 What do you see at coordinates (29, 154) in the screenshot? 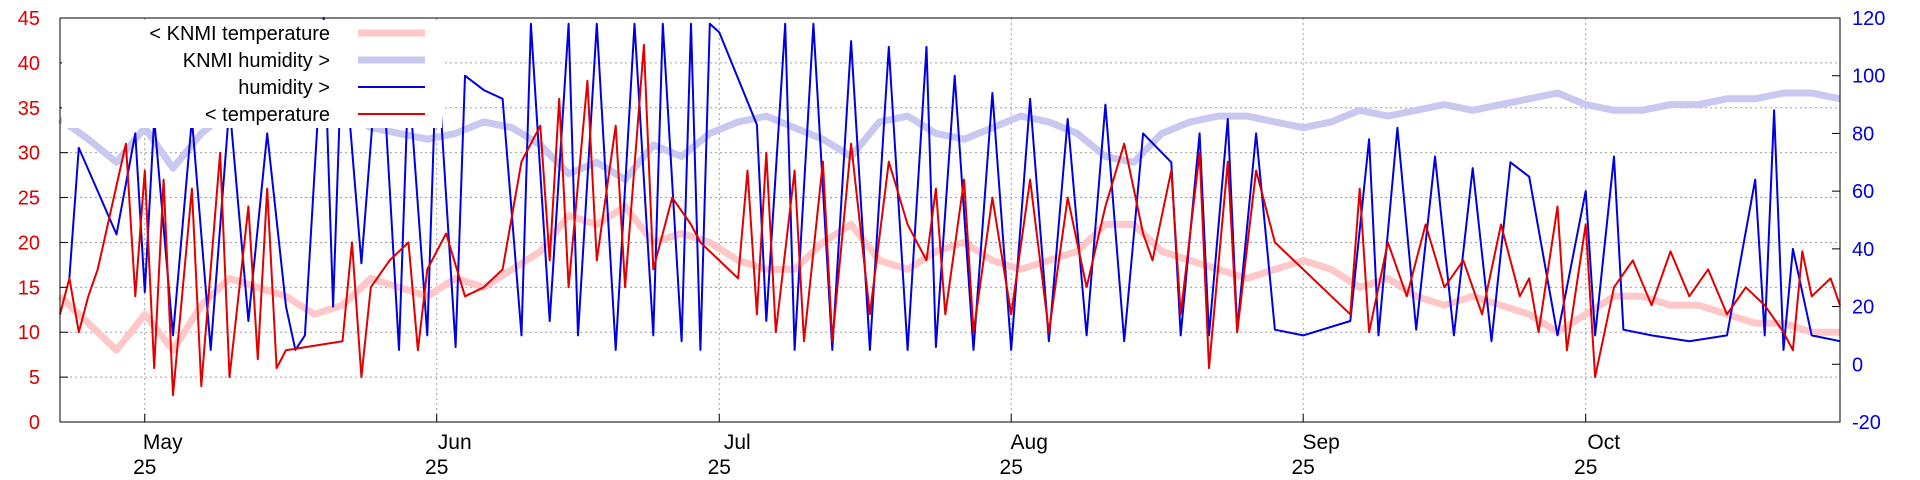
I see `left-tick-label: 30` at bounding box center [29, 154].